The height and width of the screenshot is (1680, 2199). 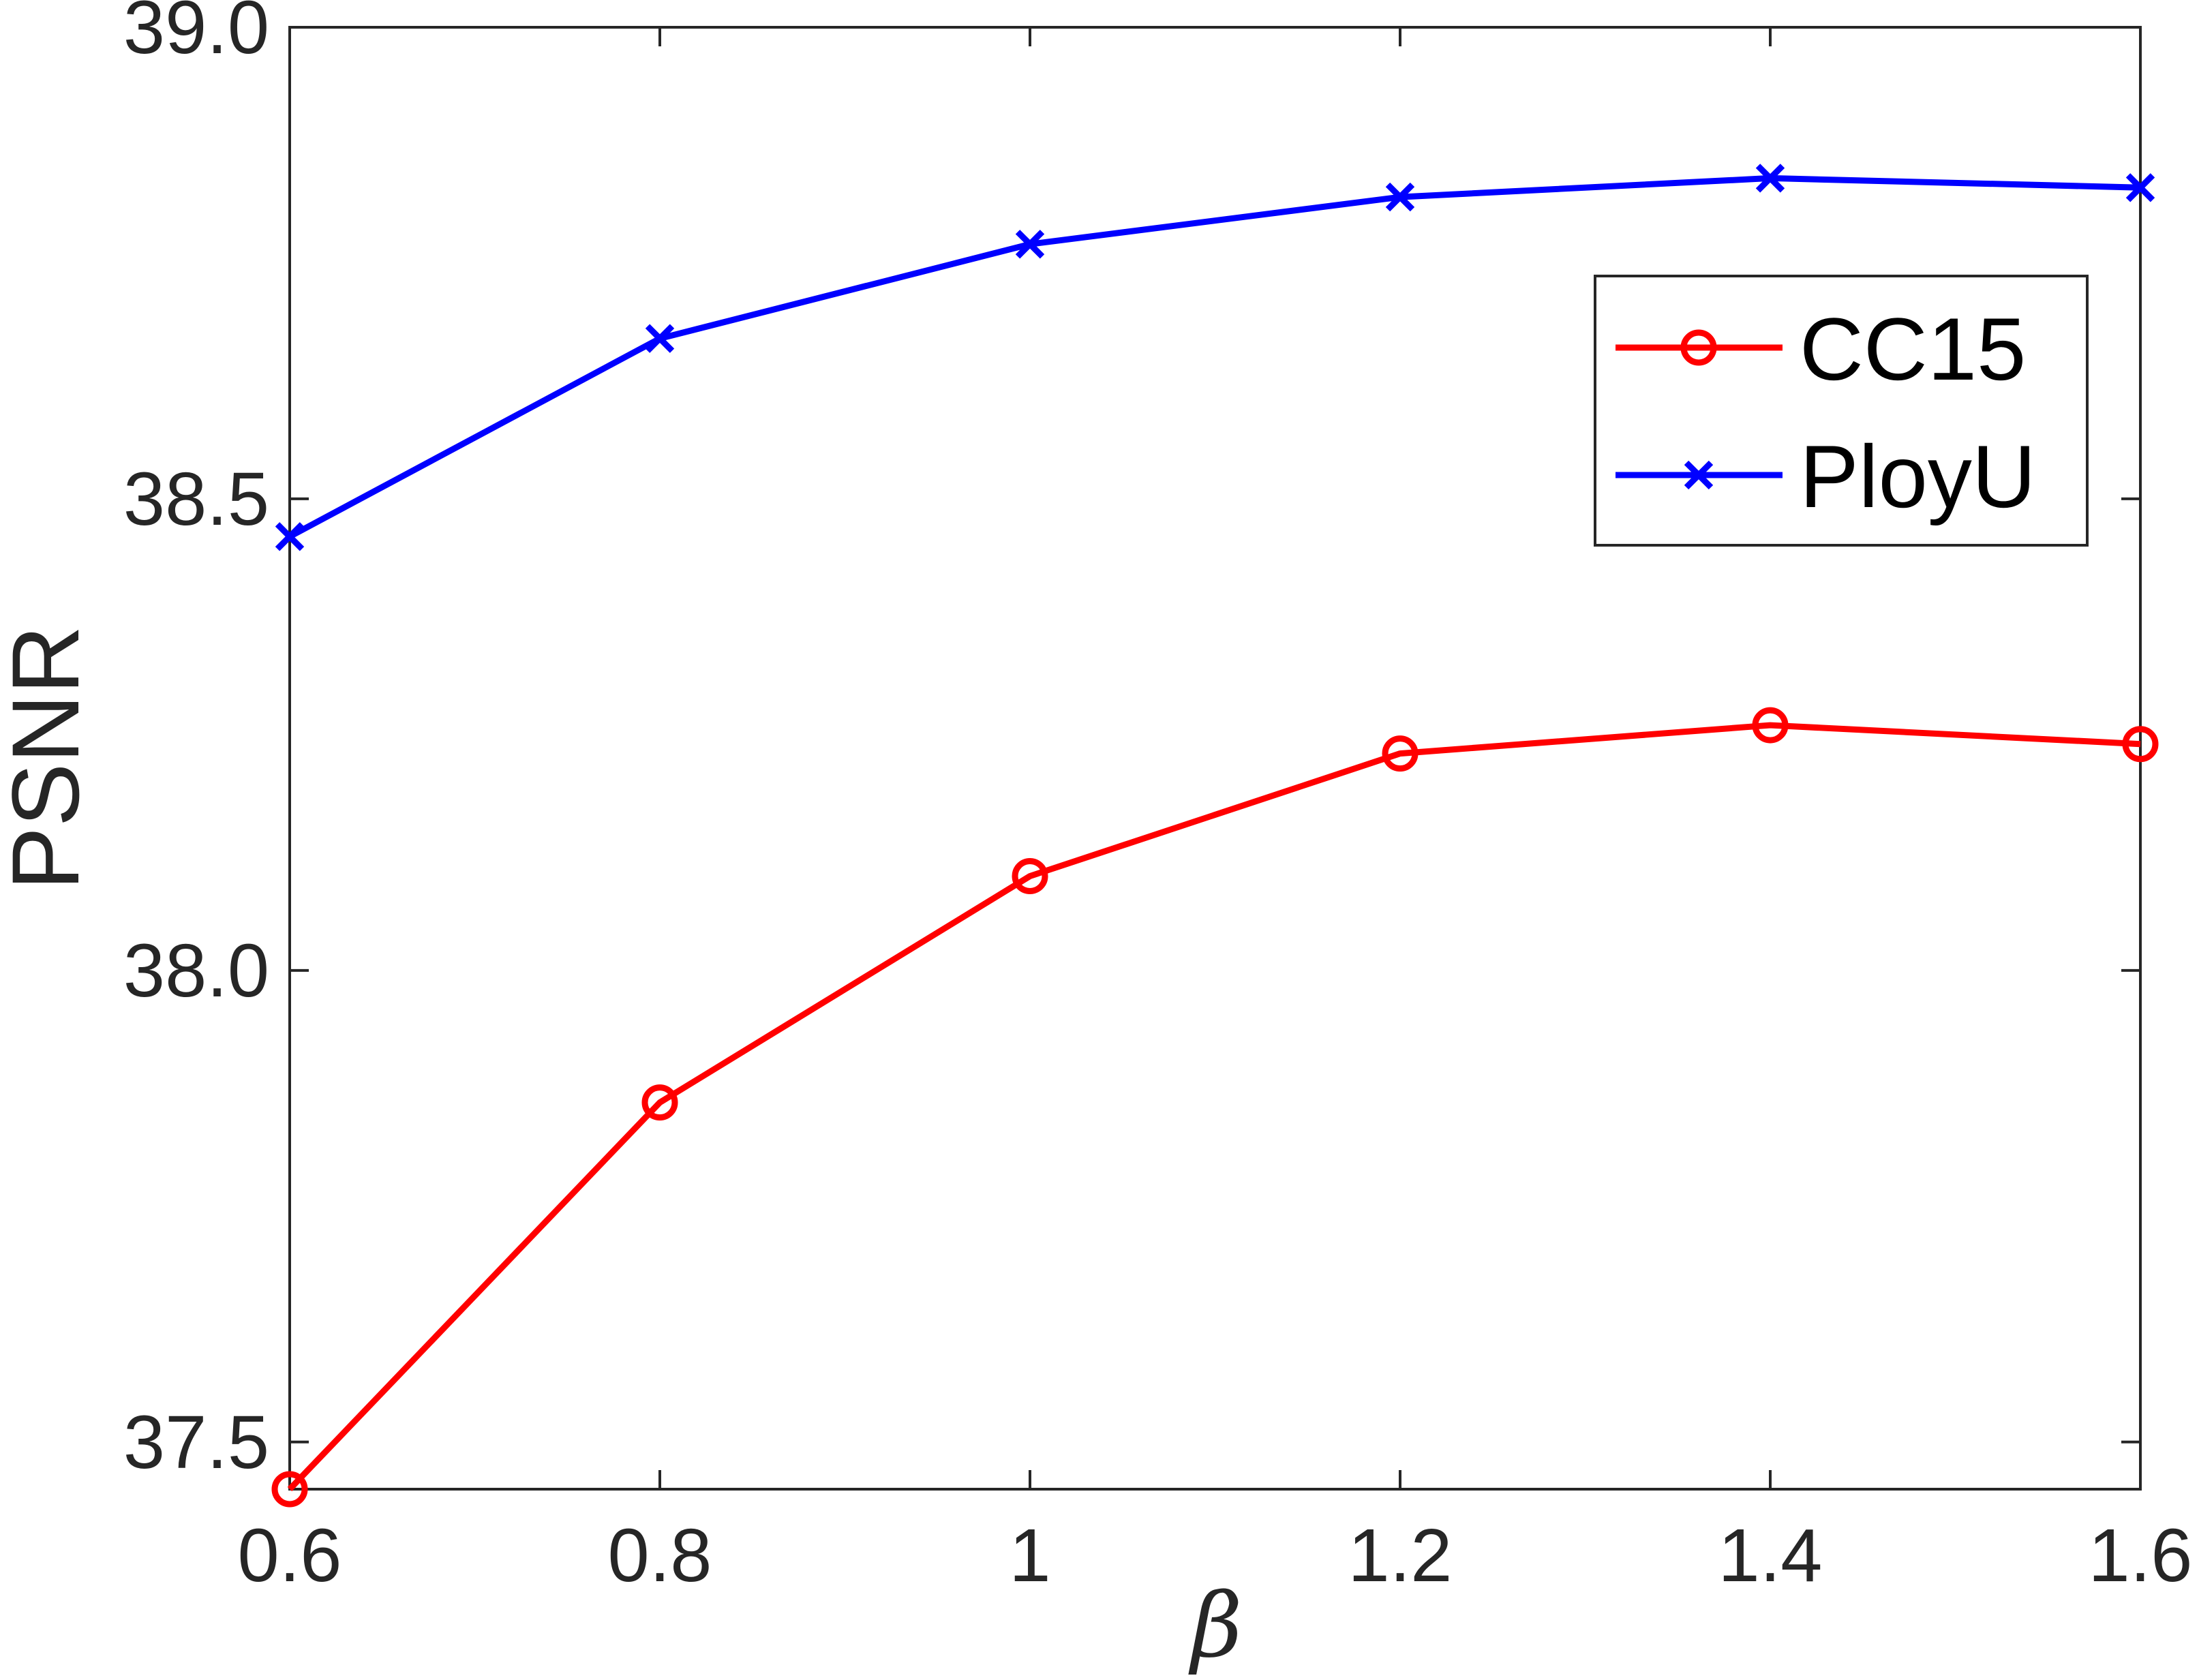 I want to click on y-tick-label: 39.0, so click(x=196, y=35).